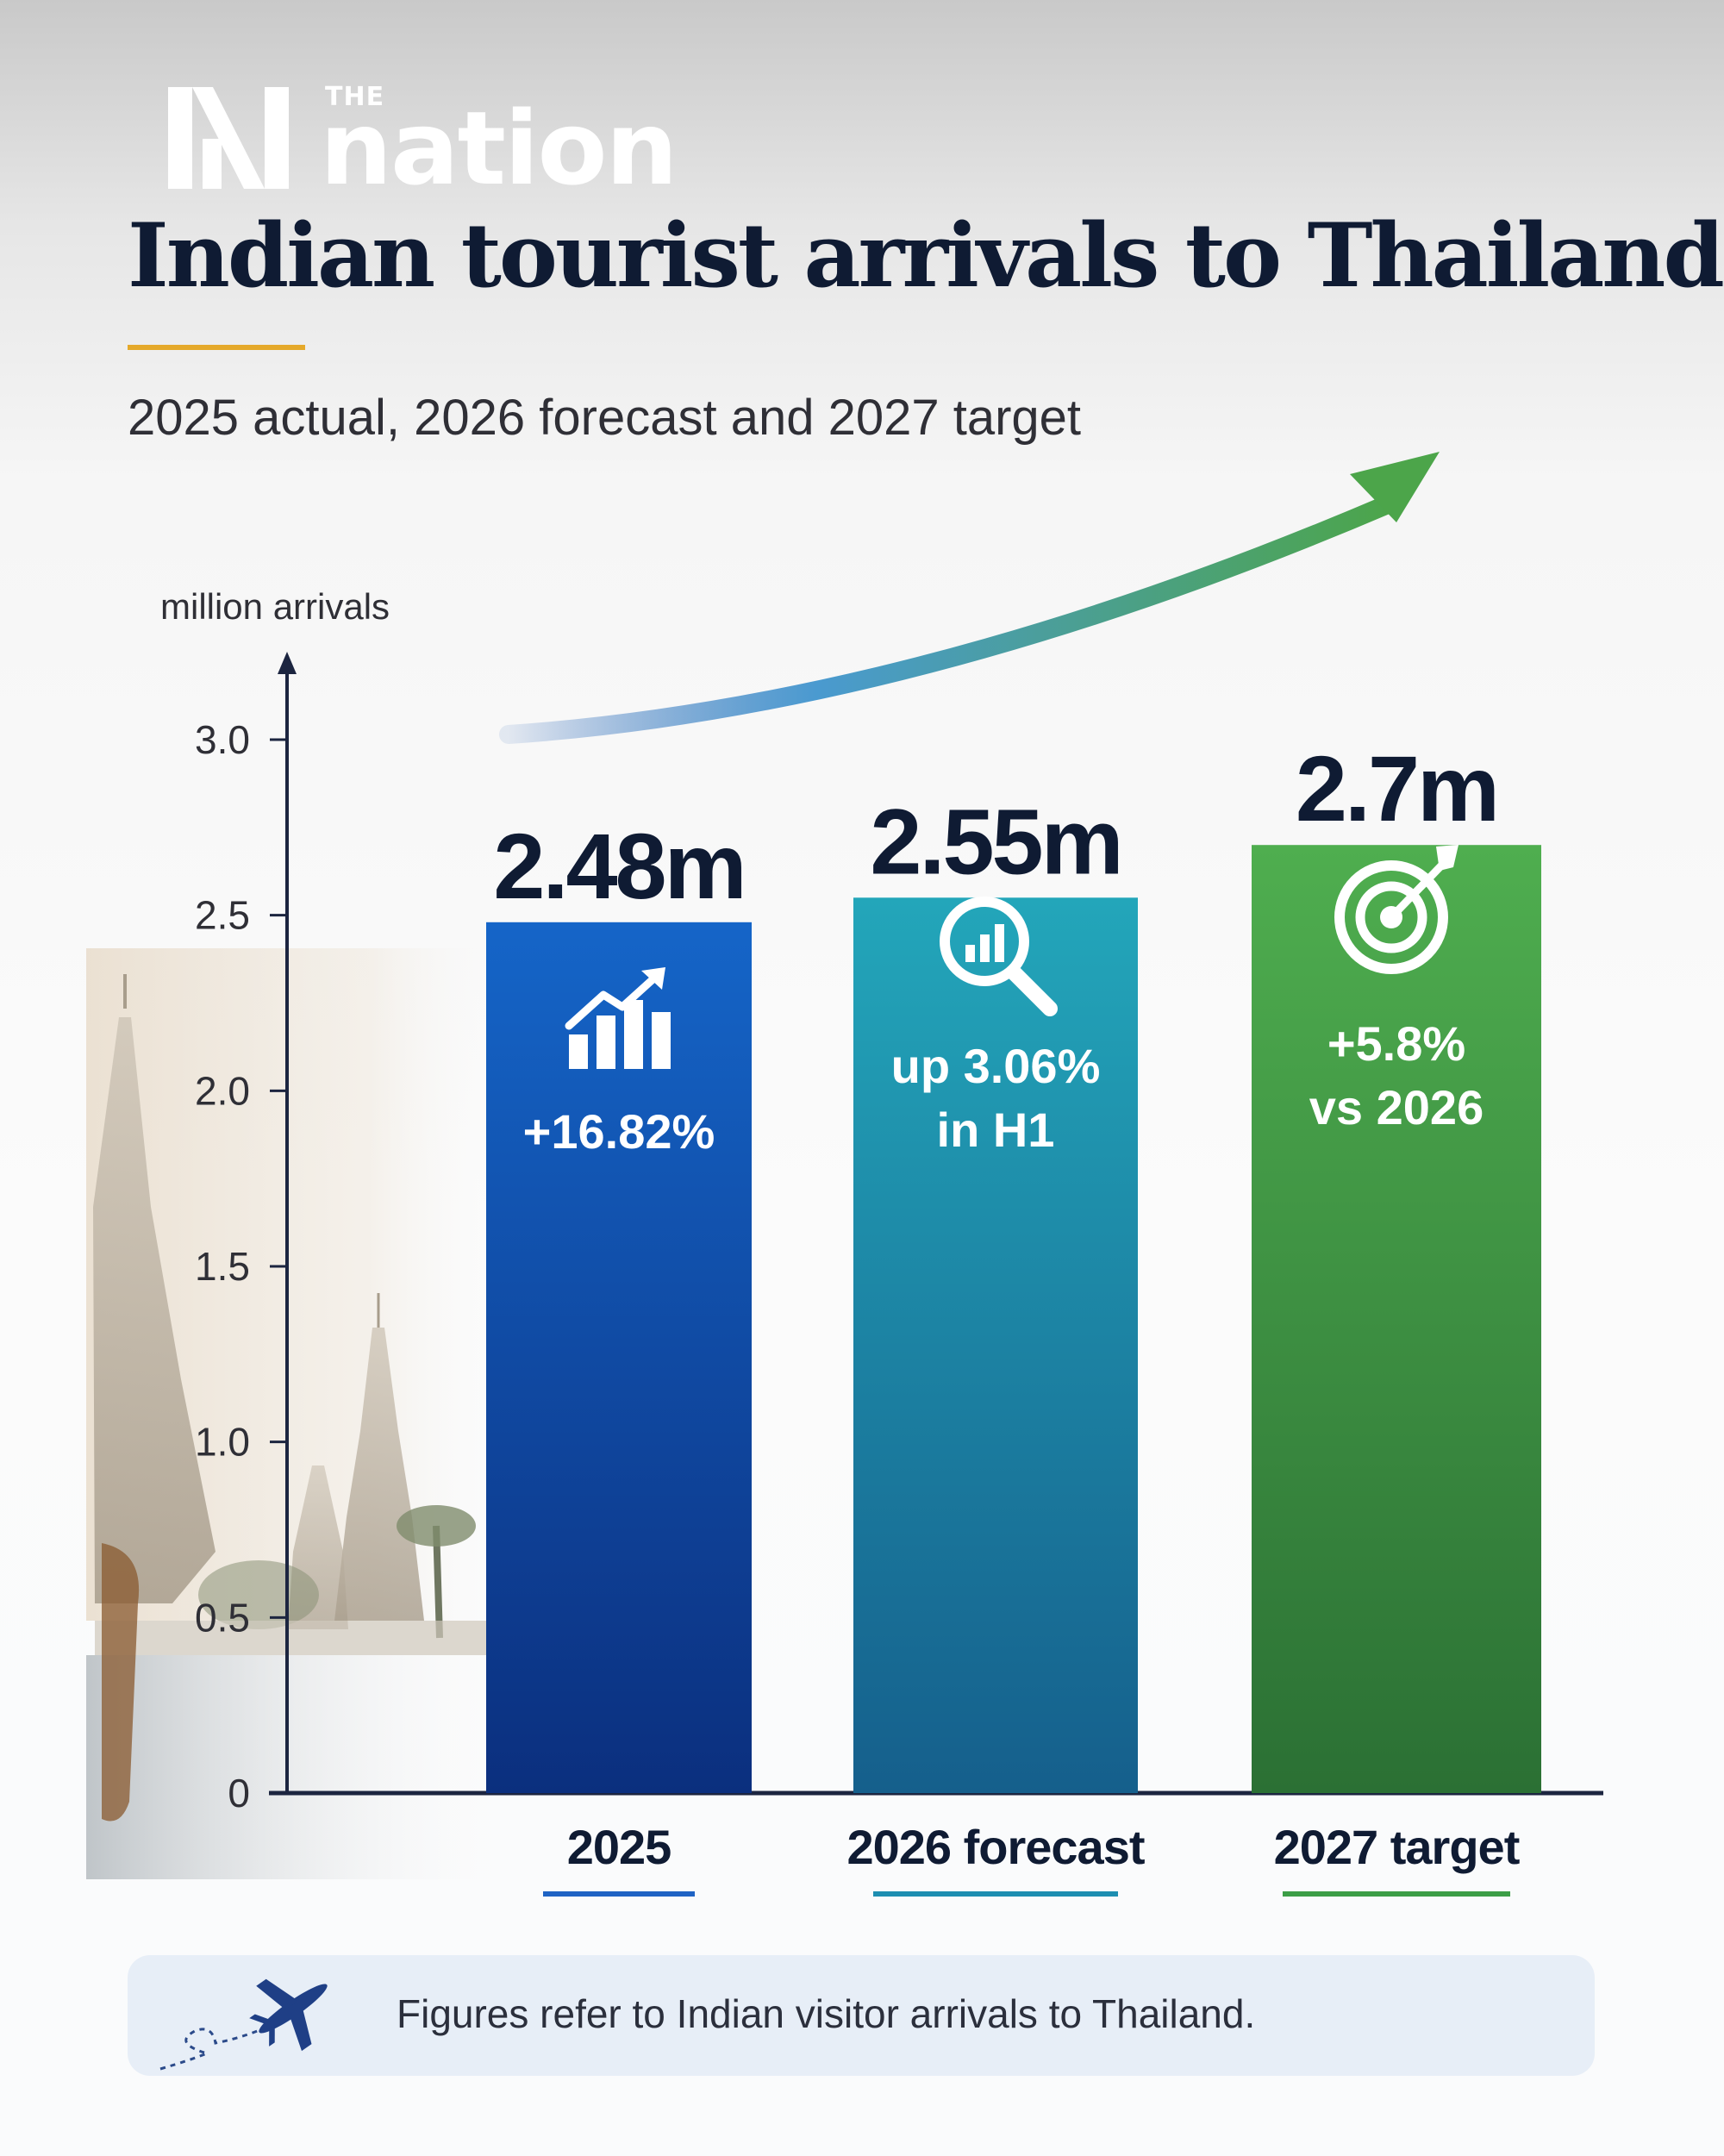 The image size is (1724, 2156). I want to click on x-category-label: 2027 target, so click(1397, 1847).